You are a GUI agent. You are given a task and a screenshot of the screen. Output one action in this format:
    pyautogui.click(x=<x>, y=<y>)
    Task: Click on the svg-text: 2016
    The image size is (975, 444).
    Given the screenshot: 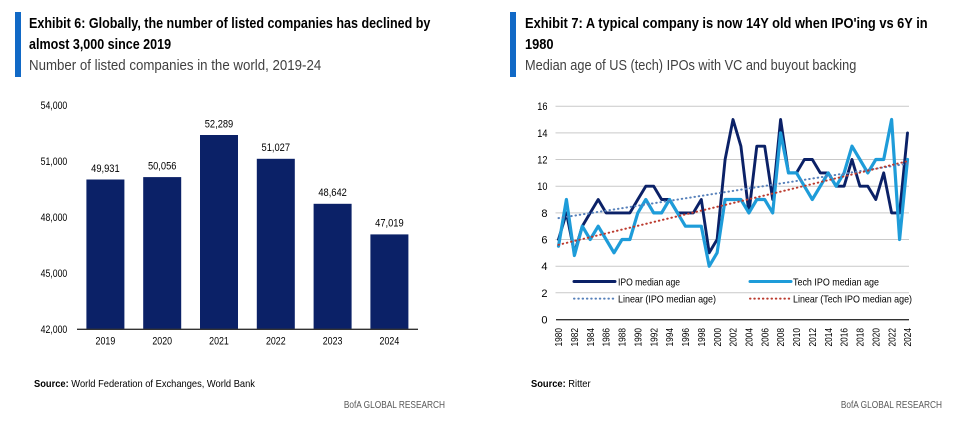 What is the action you would take?
    pyautogui.click(x=845, y=337)
    